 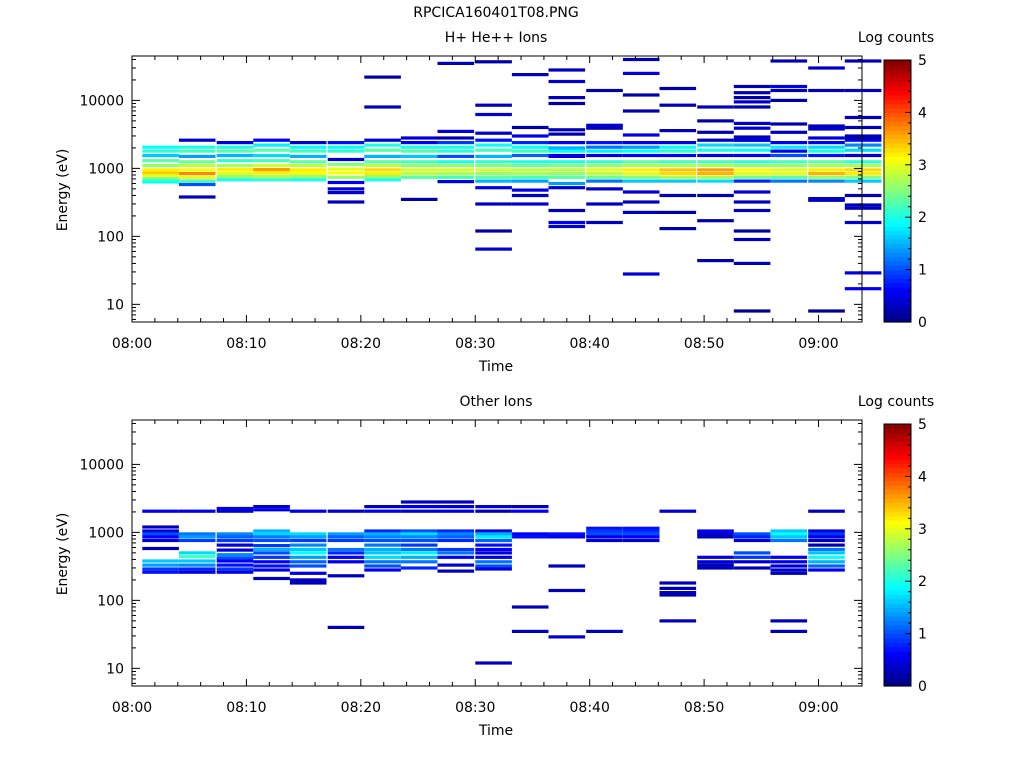 I want to click on colorbar-tick-label: 3, so click(x=922, y=530).